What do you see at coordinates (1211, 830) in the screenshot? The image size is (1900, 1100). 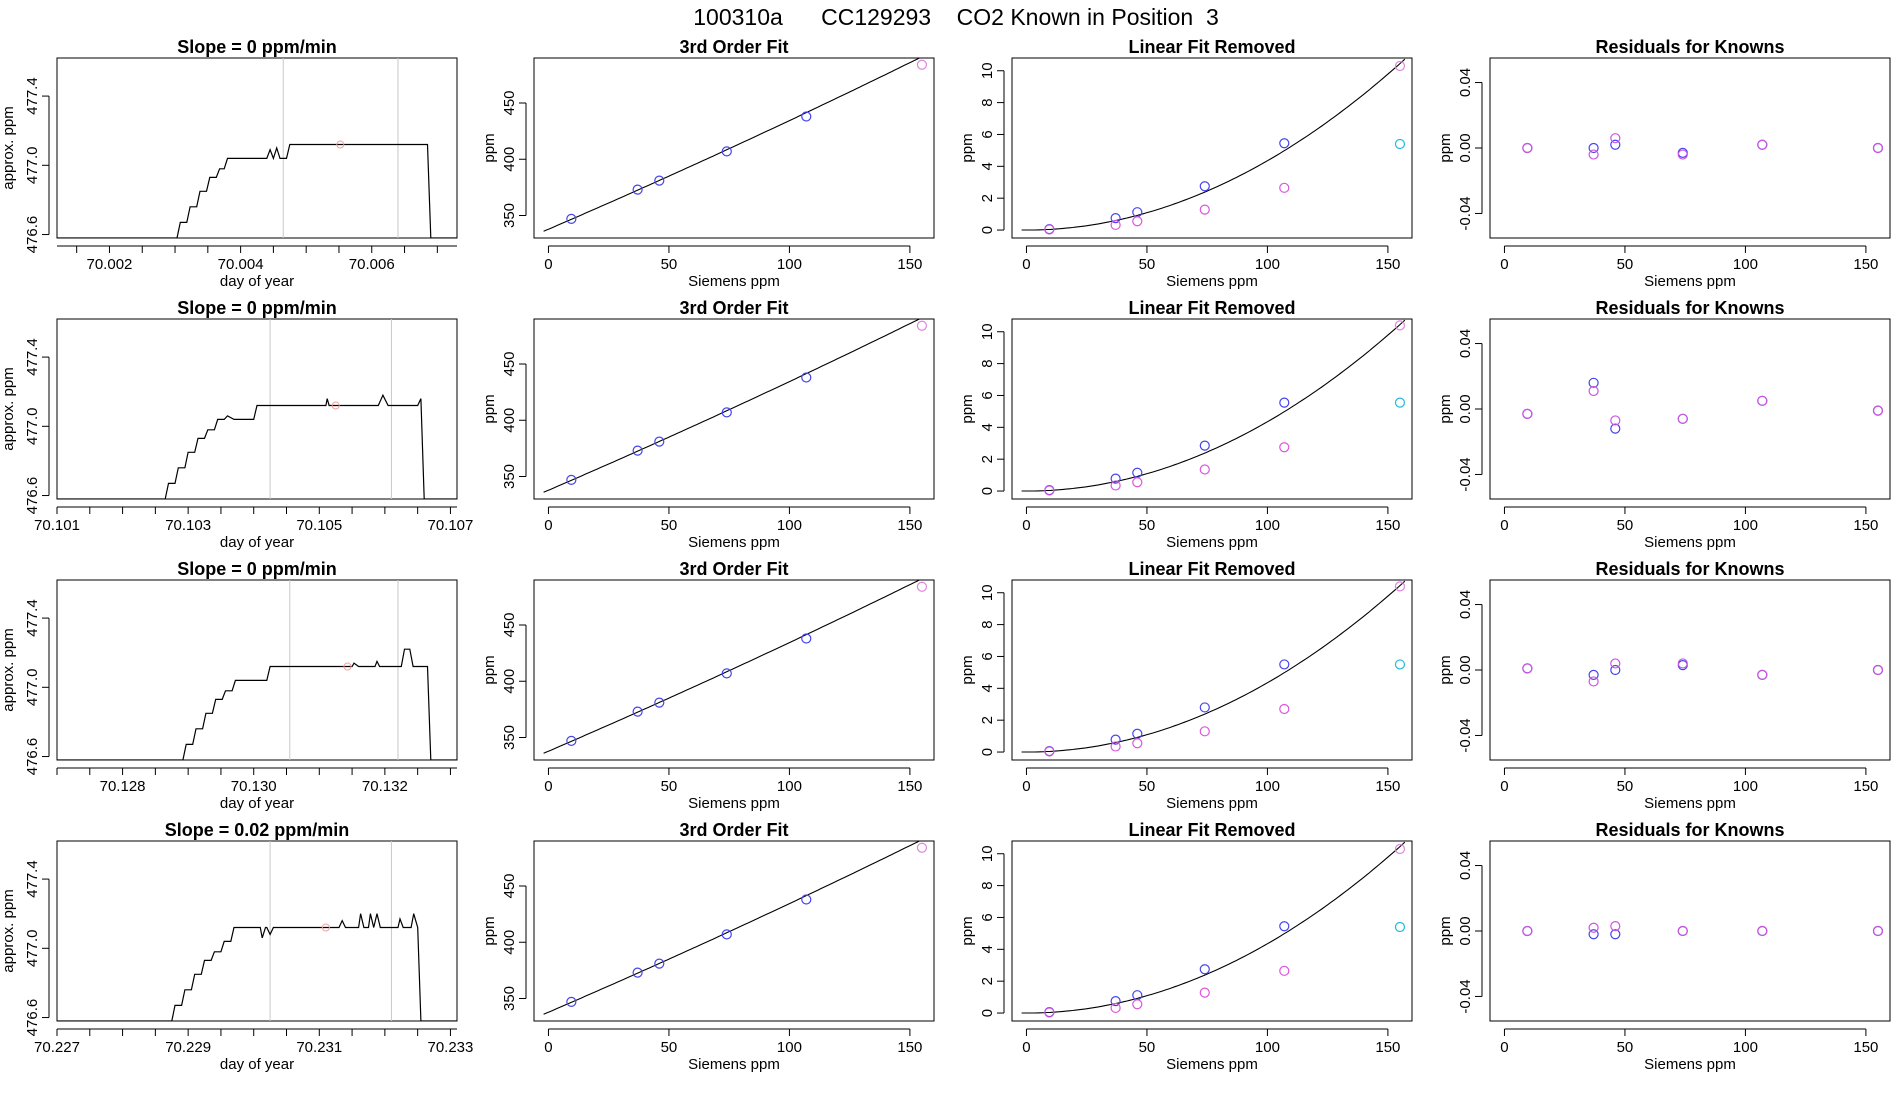 I see `panel-title: Linear Fit Removed` at bounding box center [1211, 830].